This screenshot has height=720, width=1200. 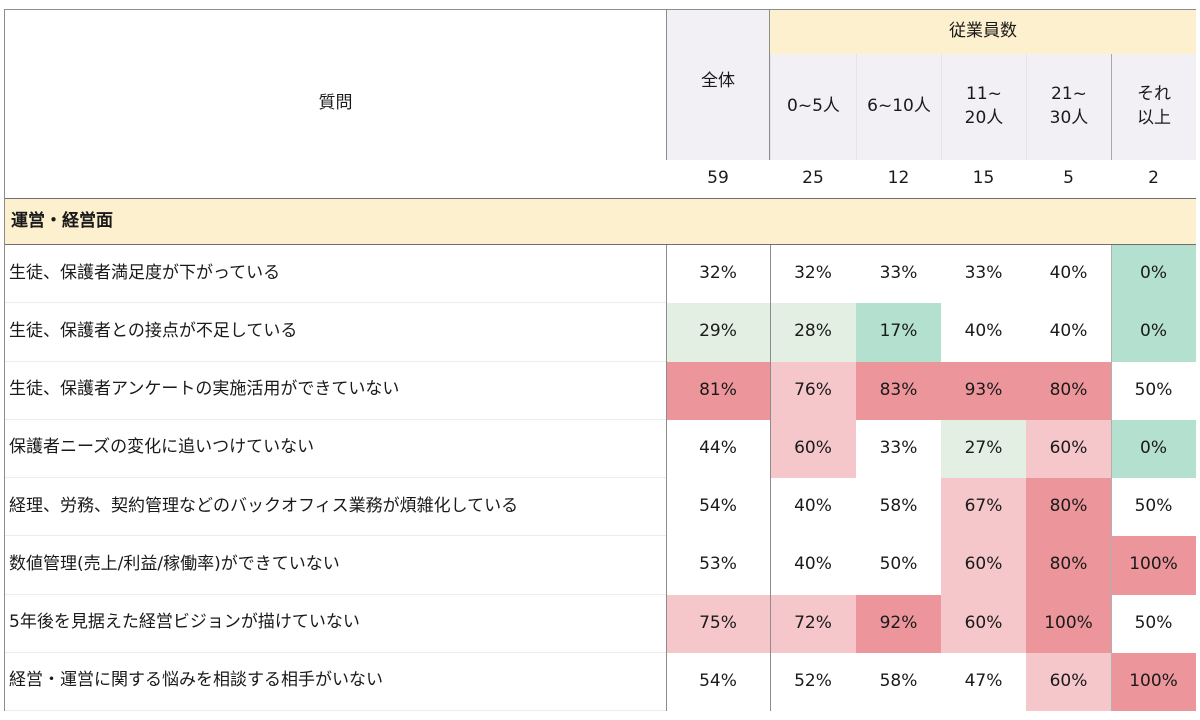 I want to click on column-header-line2: 30人, so click(x=1069, y=118).